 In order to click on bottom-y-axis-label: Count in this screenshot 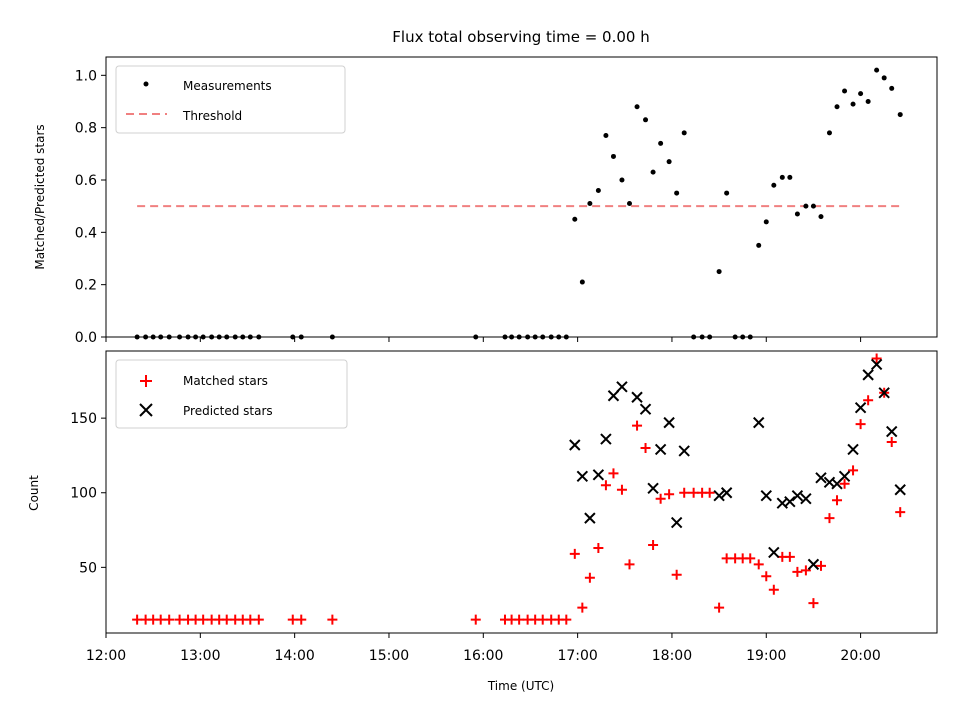, I will do `click(34, 493)`.